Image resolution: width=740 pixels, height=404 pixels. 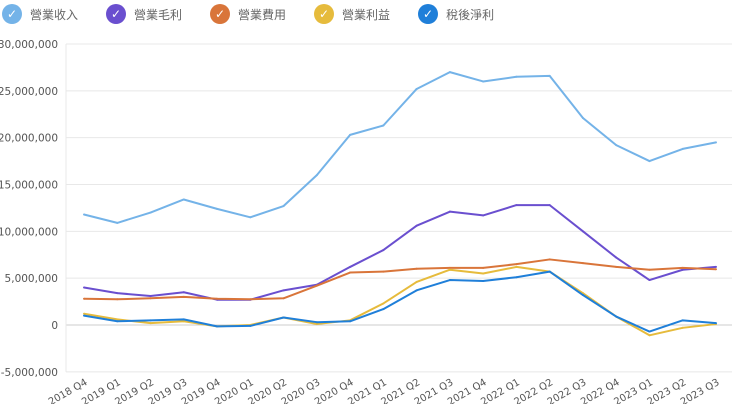 I want to click on legend: ✓ 營業收入 ✓ 營業毛利 ✓ 營業費用 ✓ 營業利益 ✓ 稅後淨利, so click(x=262, y=14).